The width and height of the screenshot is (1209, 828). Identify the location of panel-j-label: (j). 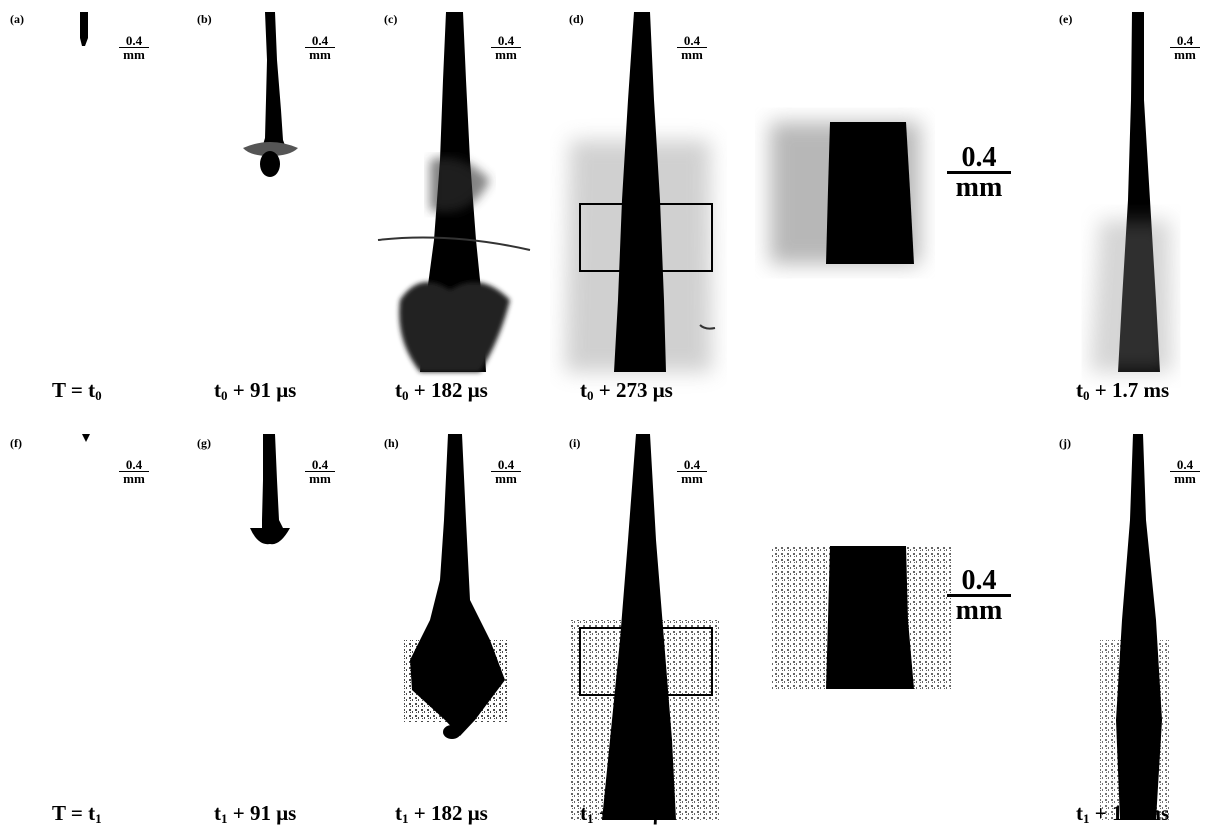
(1065, 443).